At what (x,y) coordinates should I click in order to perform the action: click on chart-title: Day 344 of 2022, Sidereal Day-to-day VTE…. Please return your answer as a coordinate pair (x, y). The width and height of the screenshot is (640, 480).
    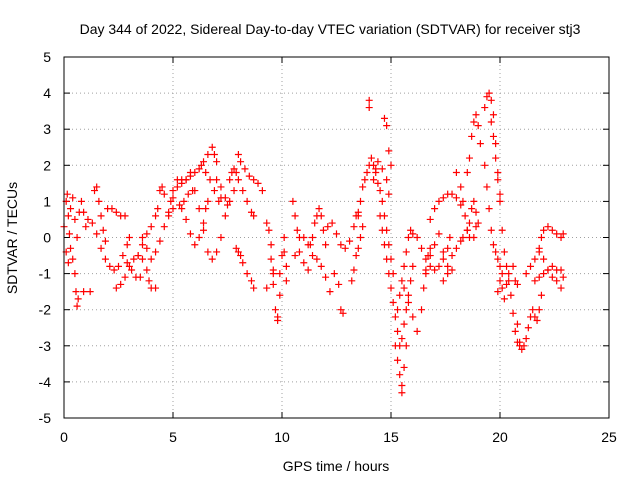
    Looking at the image, I should click on (330, 29).